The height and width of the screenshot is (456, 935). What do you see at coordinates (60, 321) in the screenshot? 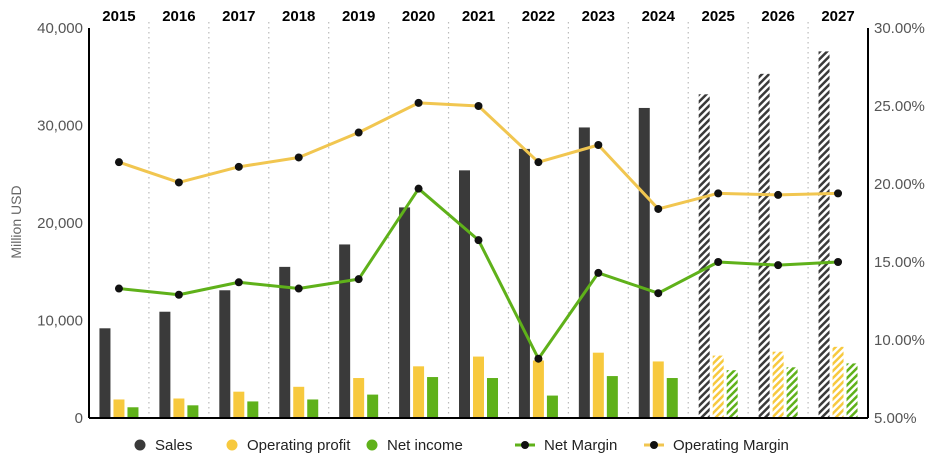
I see `left-tick-label: 10,000` at bounding box center [60, 321].